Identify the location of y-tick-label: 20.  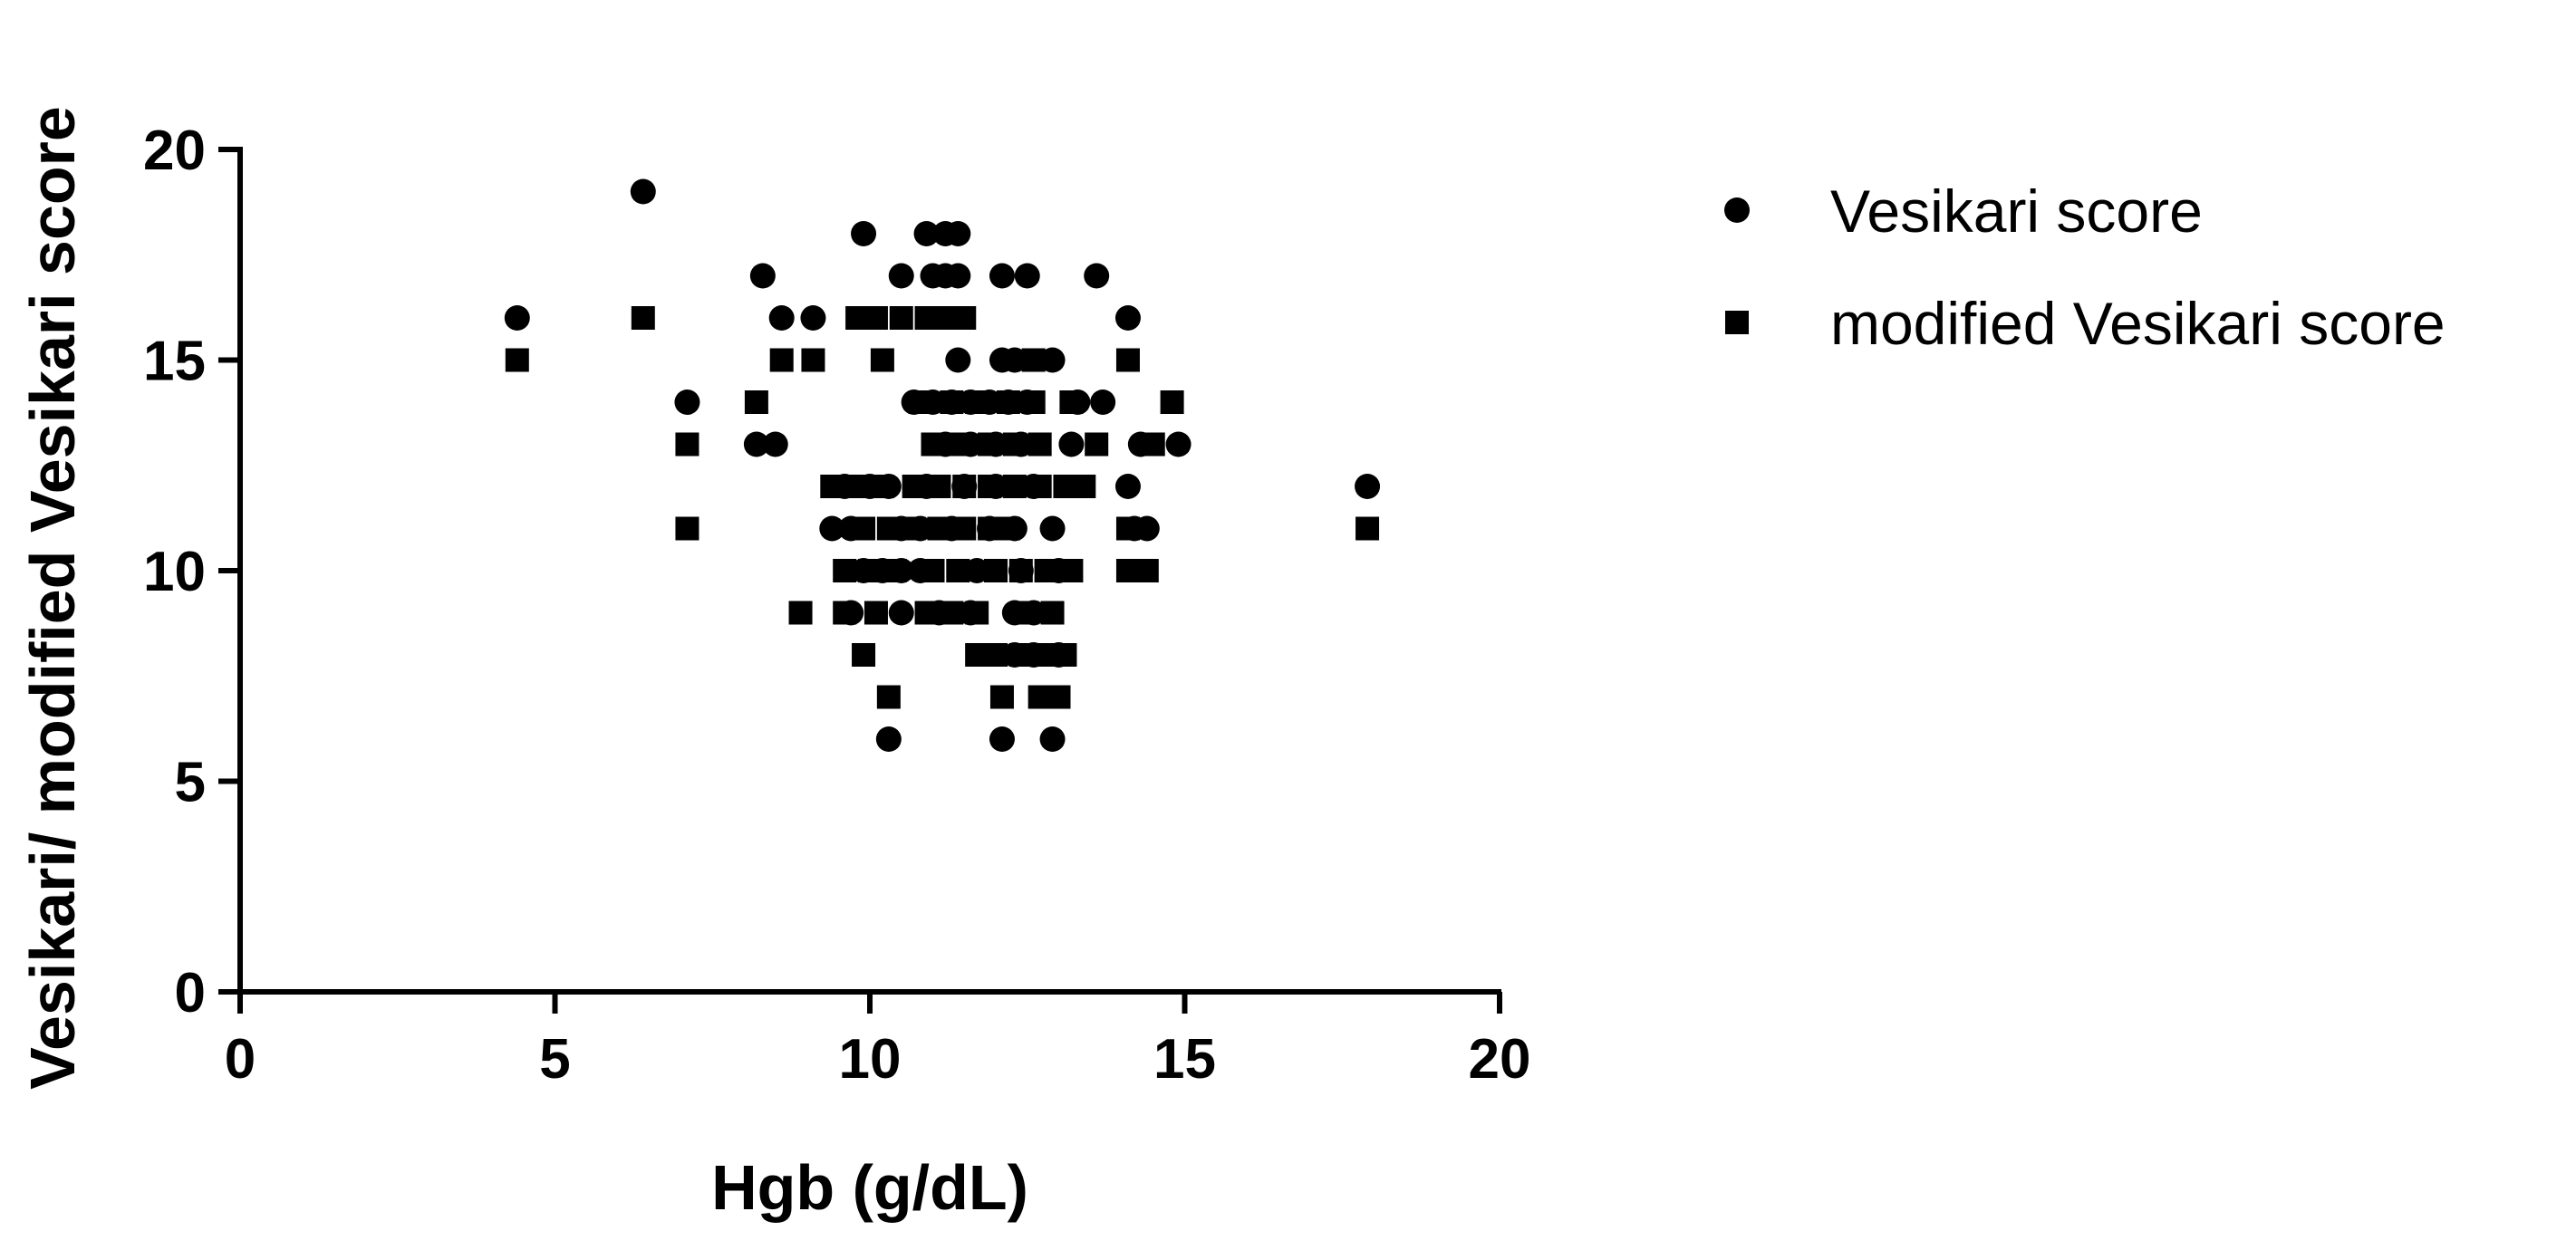
(174, 151).